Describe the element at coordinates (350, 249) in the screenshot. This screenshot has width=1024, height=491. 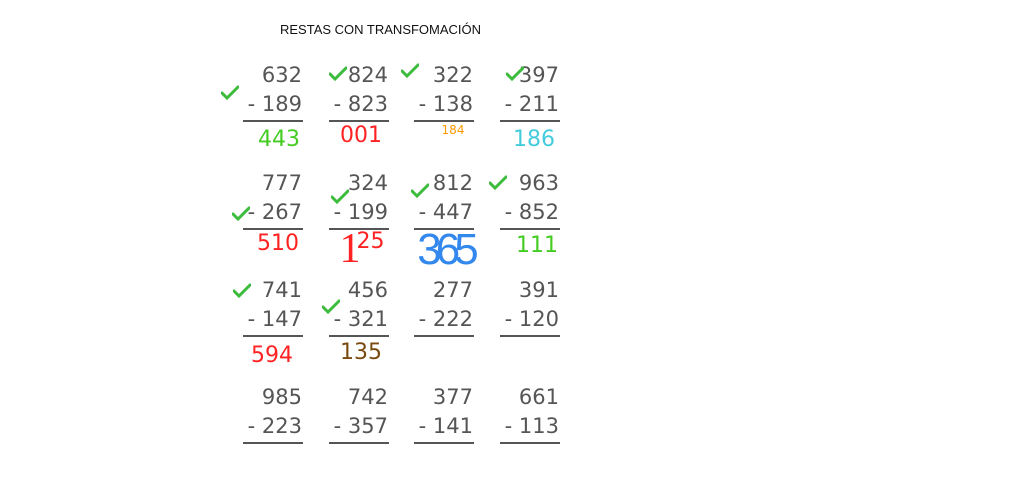
I see `answer-big-digit: 1` at that location.